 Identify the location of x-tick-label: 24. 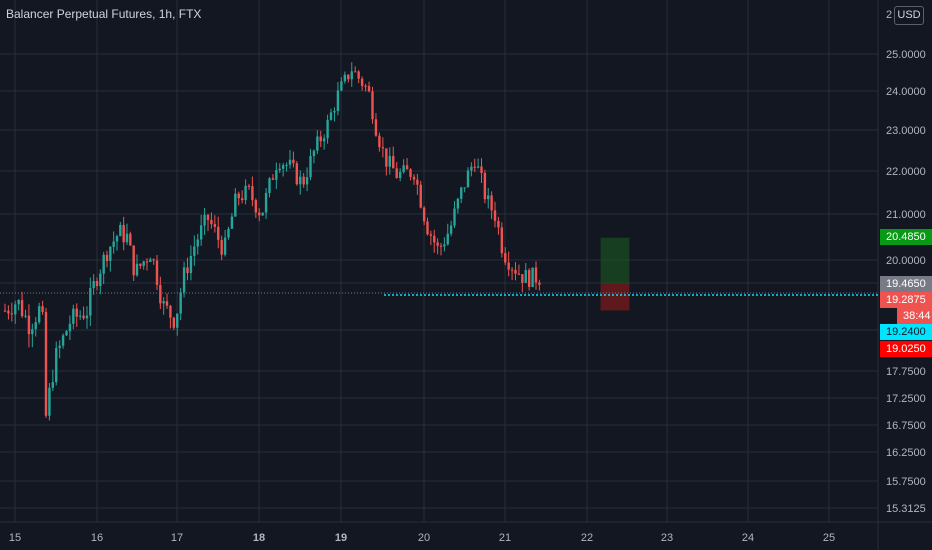
(748, 538).